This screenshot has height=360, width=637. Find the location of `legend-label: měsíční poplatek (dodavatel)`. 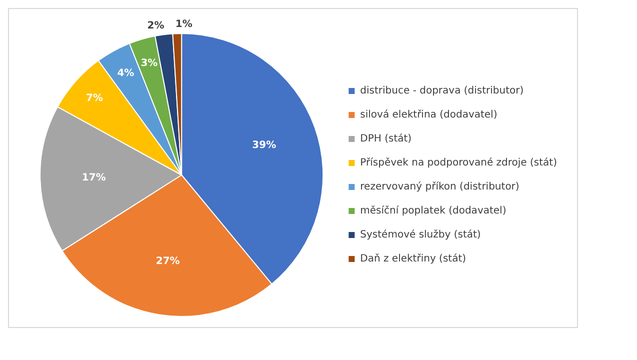

legend-label: měsíční poplatek (dodavatel) is located at coordinates (433, 211).